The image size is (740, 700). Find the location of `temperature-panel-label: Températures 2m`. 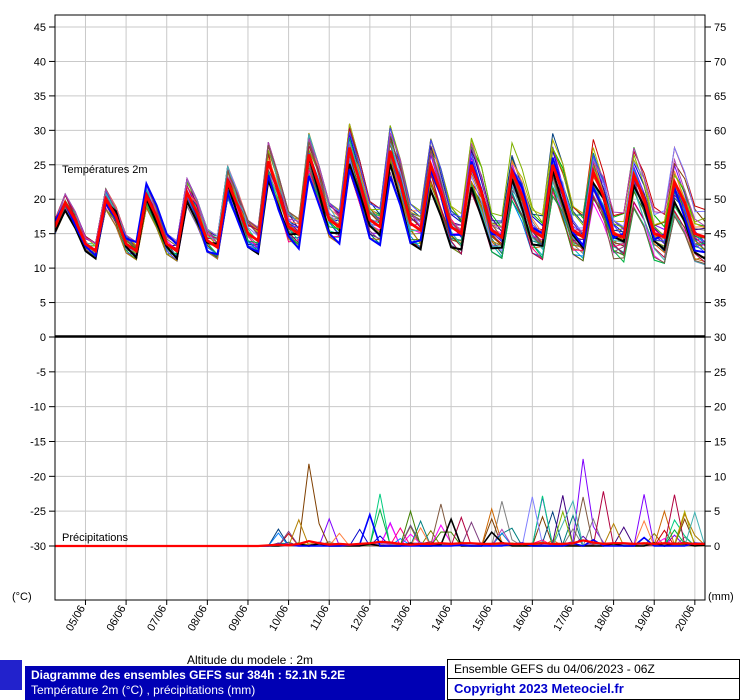

temperature-panel-label: Températures 2m is located at coordinates (105, 170).